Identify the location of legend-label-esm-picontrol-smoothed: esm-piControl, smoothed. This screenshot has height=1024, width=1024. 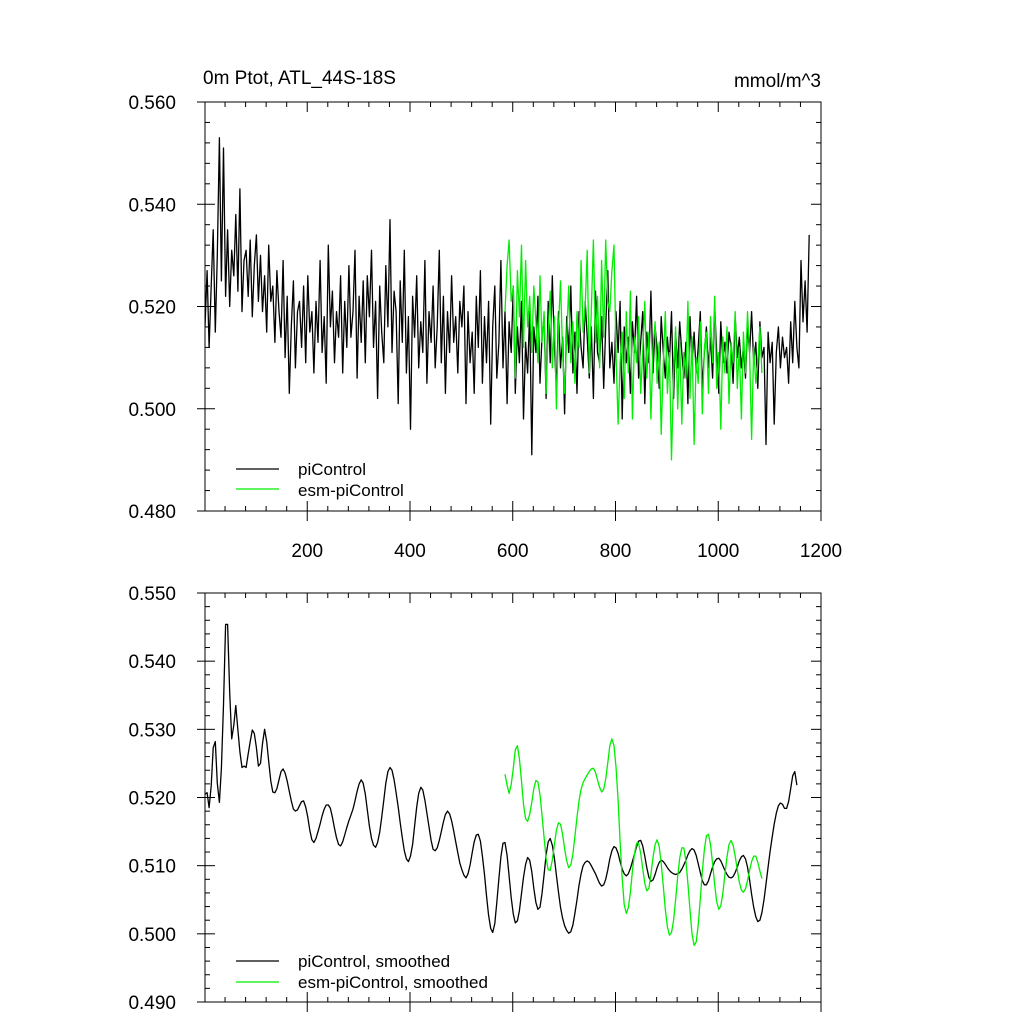
(393, 982).